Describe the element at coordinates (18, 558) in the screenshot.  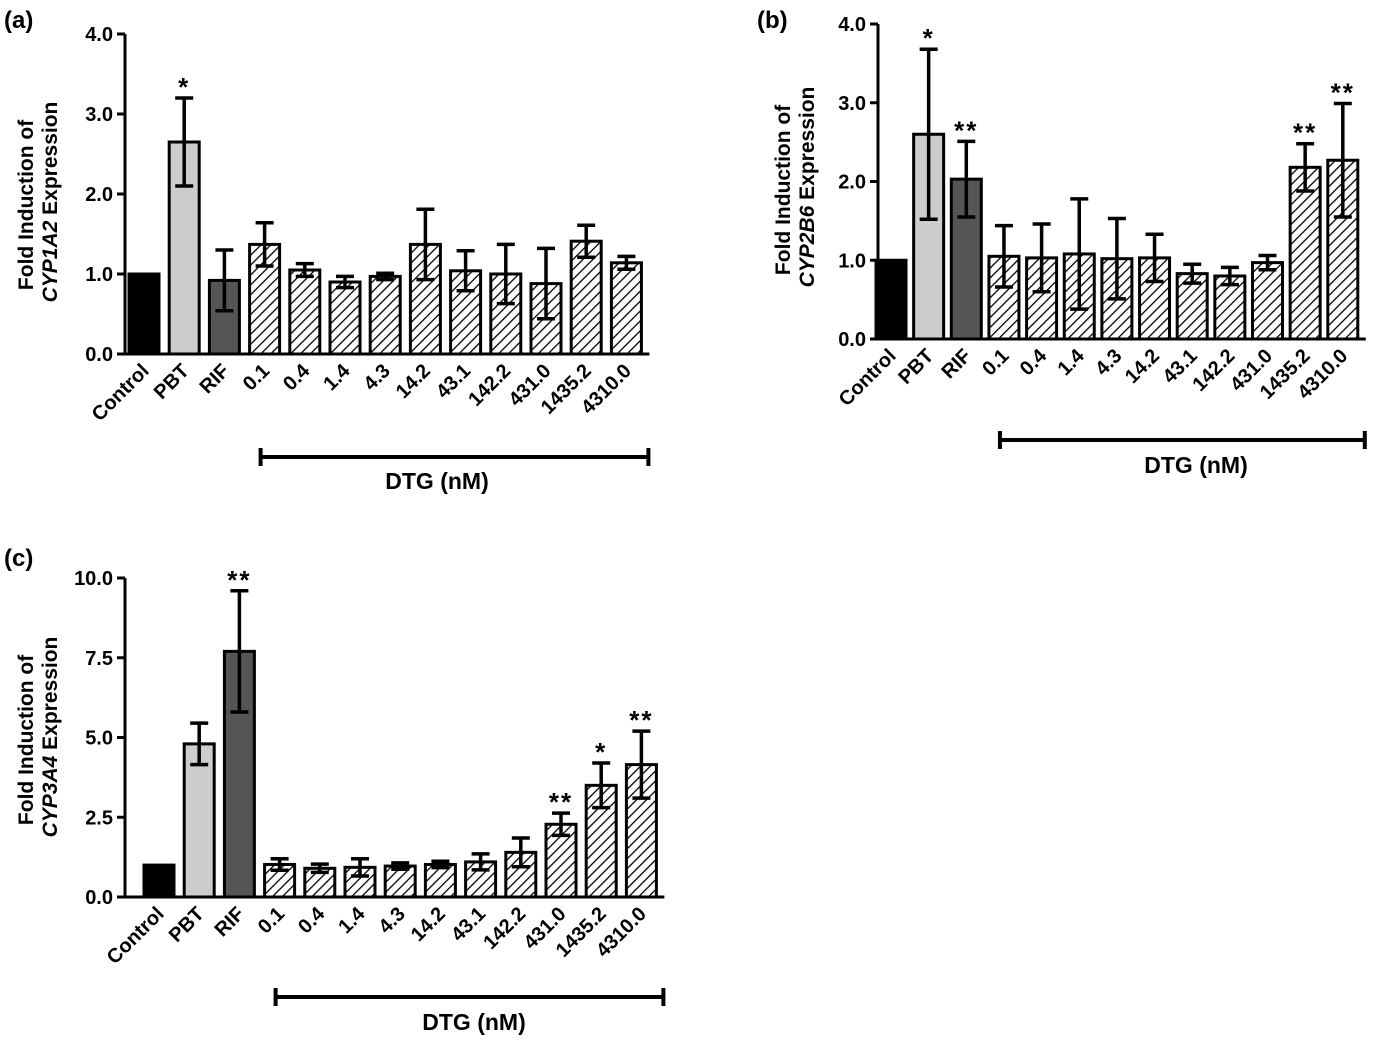
I see `panel-label: (c)` at that location.